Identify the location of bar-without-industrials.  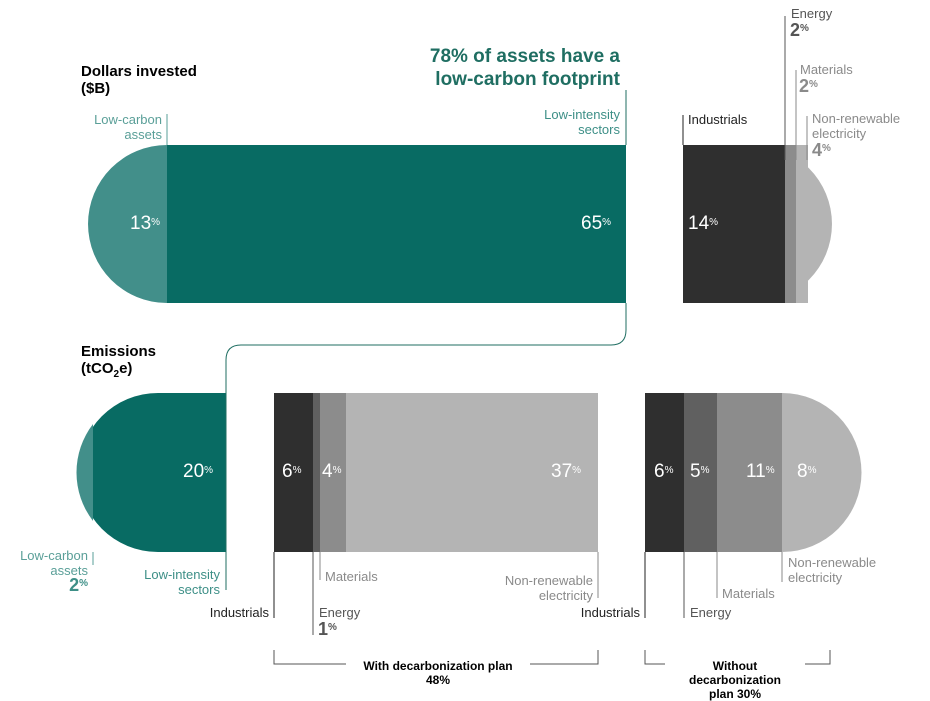
(664, 472).